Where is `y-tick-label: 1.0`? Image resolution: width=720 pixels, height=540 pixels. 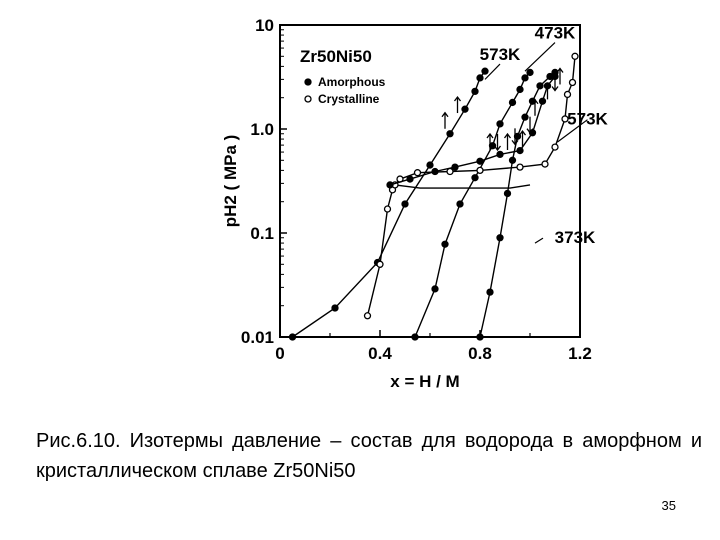 y-tick-label: 1.0 is located at coordinates (262, 129).